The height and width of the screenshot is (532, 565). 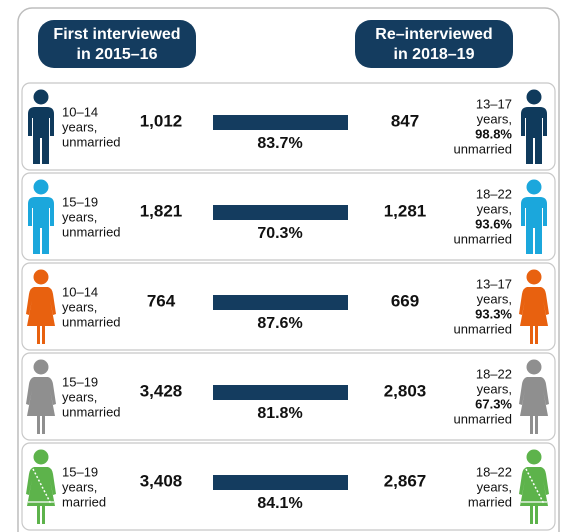 I want to click on retention-percent: 87.6%, so click(x=279, y=323).